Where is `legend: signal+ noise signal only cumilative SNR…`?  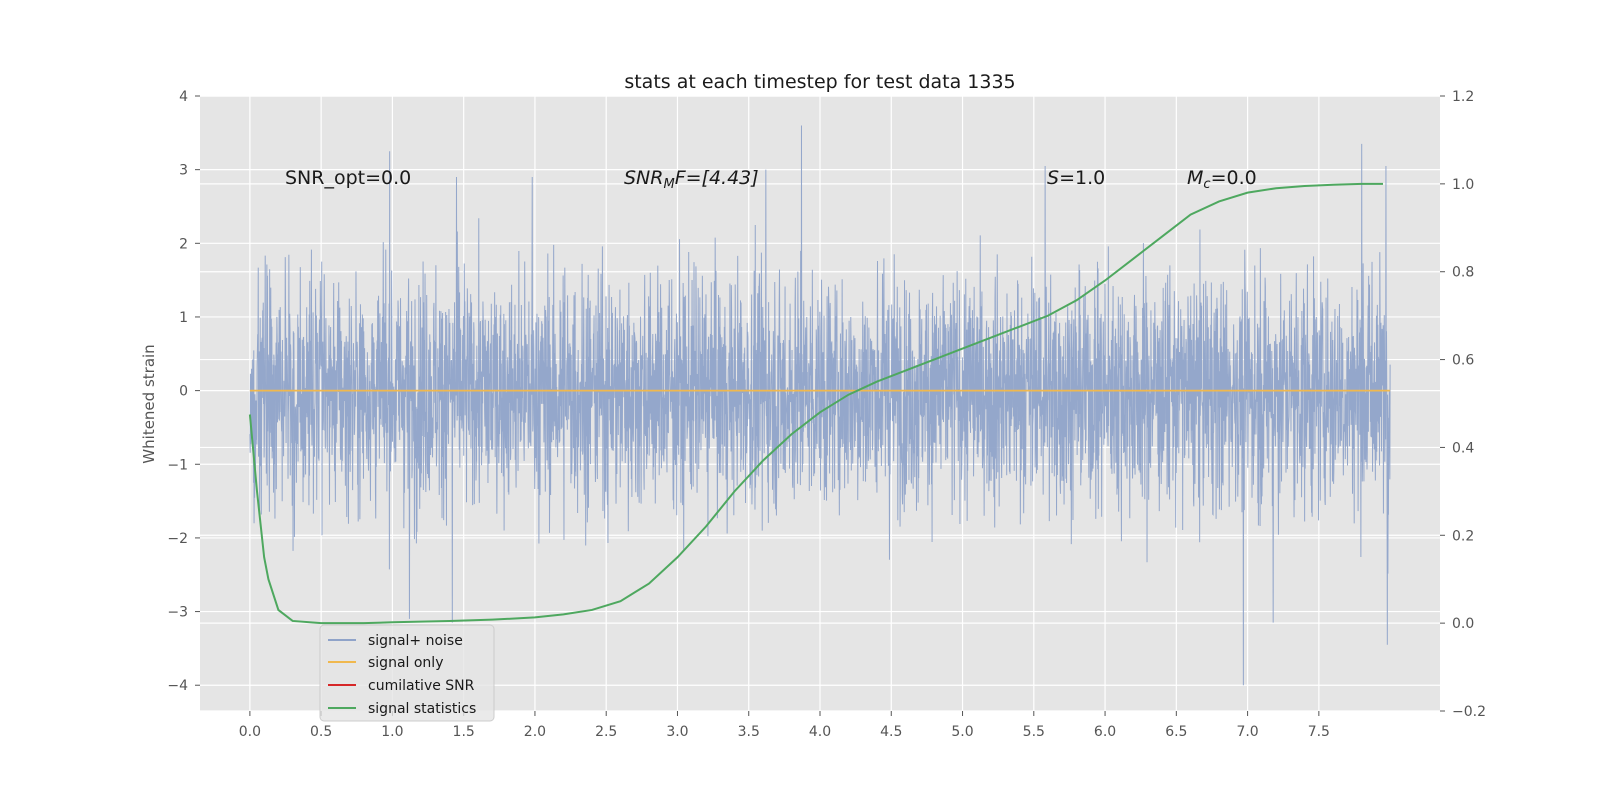 legend: signal+ noise signal only cumilative SNR… is located at coordinates (407, 673).